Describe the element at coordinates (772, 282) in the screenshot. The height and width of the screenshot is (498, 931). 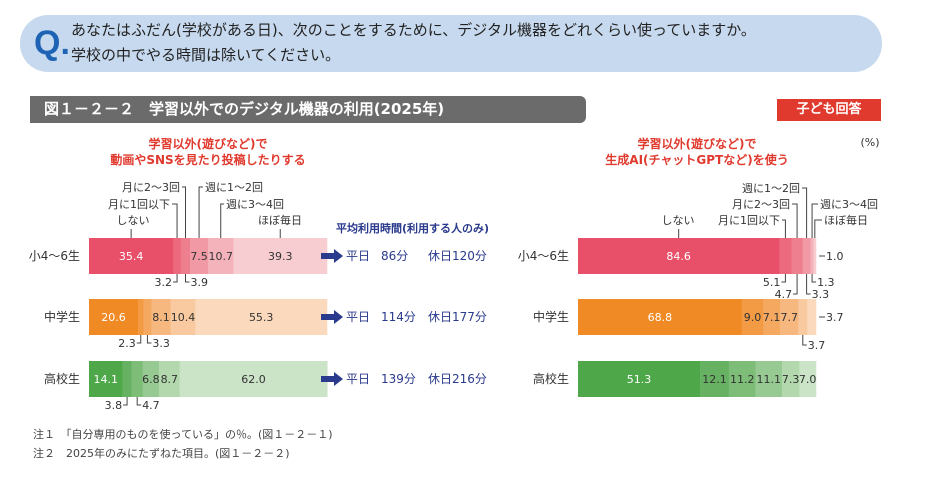
I see `data-label: 5.1` at that location.